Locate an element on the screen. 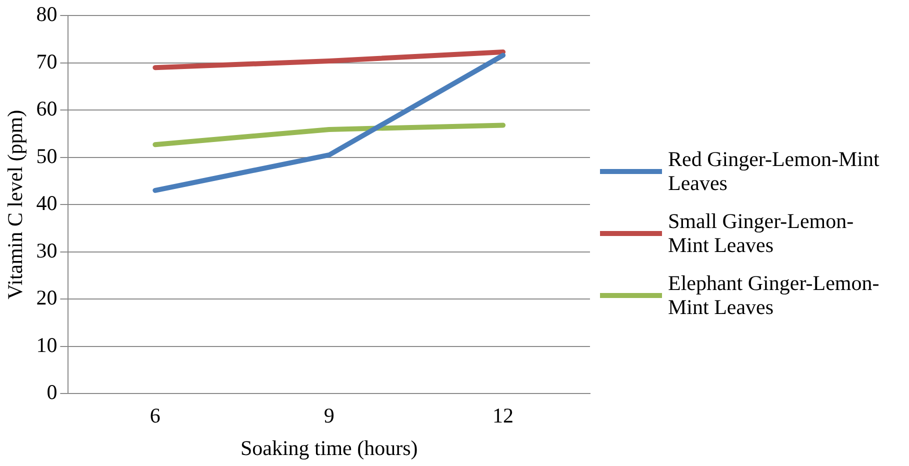  x-tick-label: 9 is located at coordinates (329, 416).